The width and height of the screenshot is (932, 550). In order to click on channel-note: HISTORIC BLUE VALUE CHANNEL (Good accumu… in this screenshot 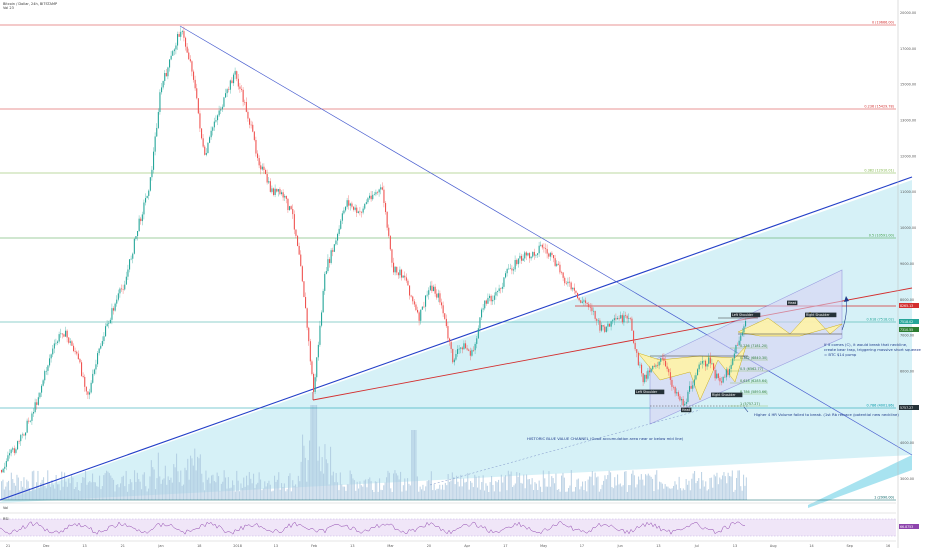, I will do `click(605, 438)`.